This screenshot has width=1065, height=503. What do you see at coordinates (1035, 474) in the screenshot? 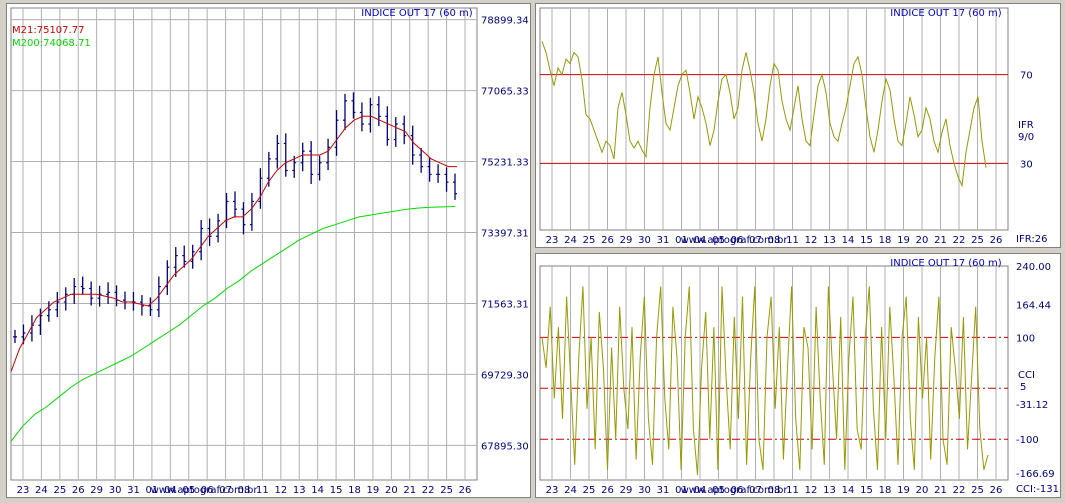
I see `y-tick-label: -166.69` at bounding box center [1035, 474].